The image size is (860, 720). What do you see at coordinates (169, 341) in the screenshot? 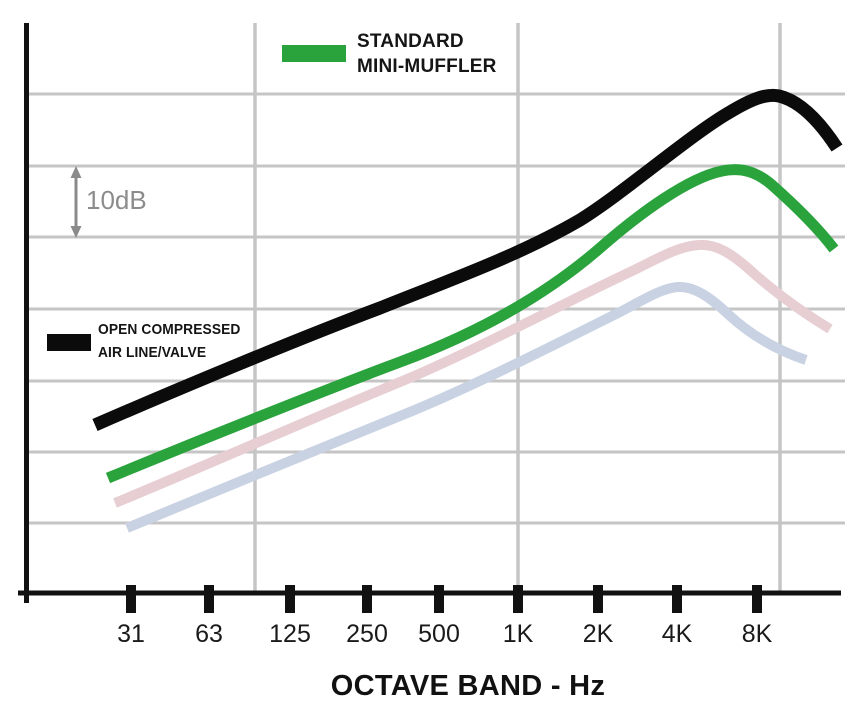
I see `legend-label-open-air-line: OPEN COMPRESSED AIR LINE/VALVE` at bounding box center [169, 341].